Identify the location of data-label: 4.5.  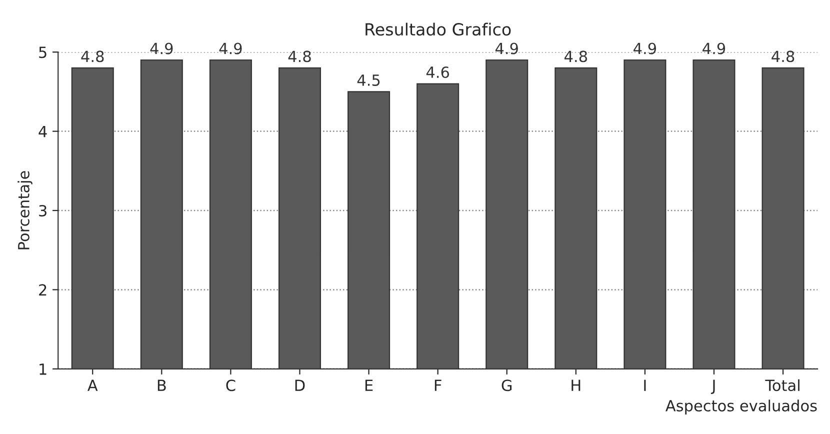
(368, 80).